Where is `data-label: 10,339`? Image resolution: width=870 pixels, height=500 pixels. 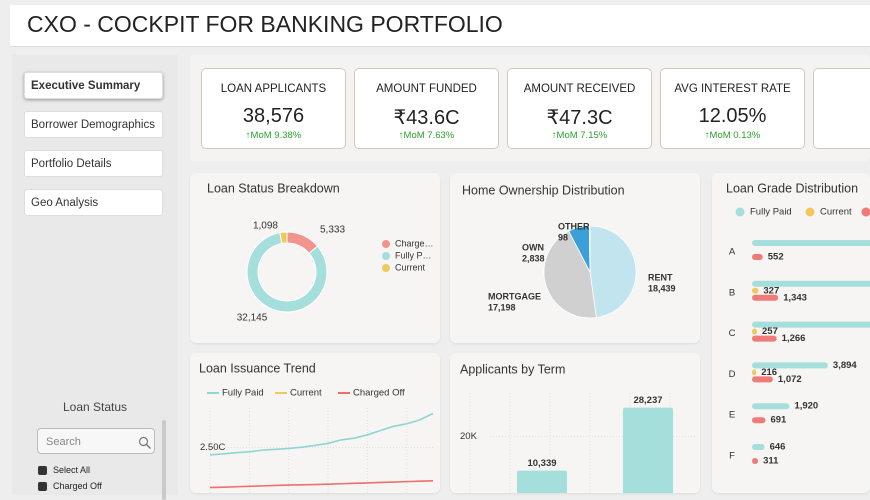
data-label: 10,339 is located at coordinates (541, 463).